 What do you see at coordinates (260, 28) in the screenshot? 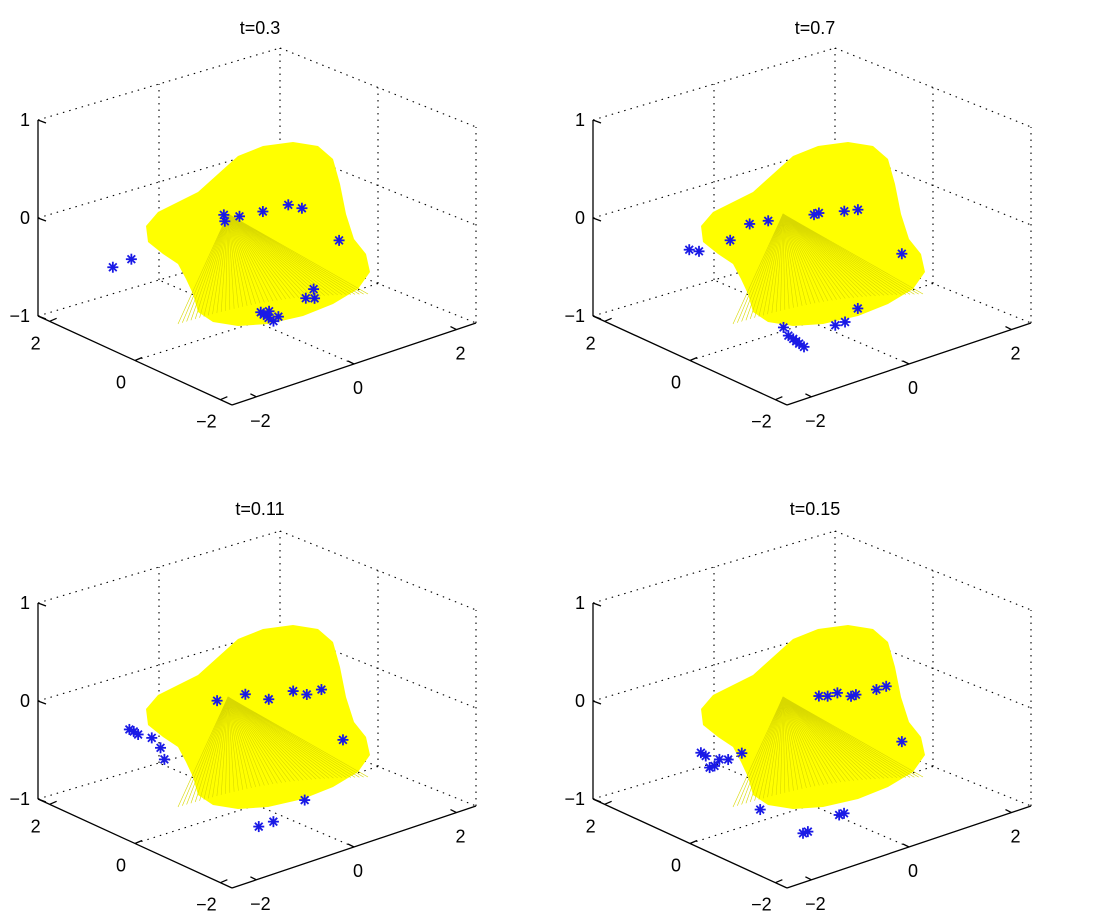
I see `subplot-title: t=0.3` at bounding box center [260, 28].